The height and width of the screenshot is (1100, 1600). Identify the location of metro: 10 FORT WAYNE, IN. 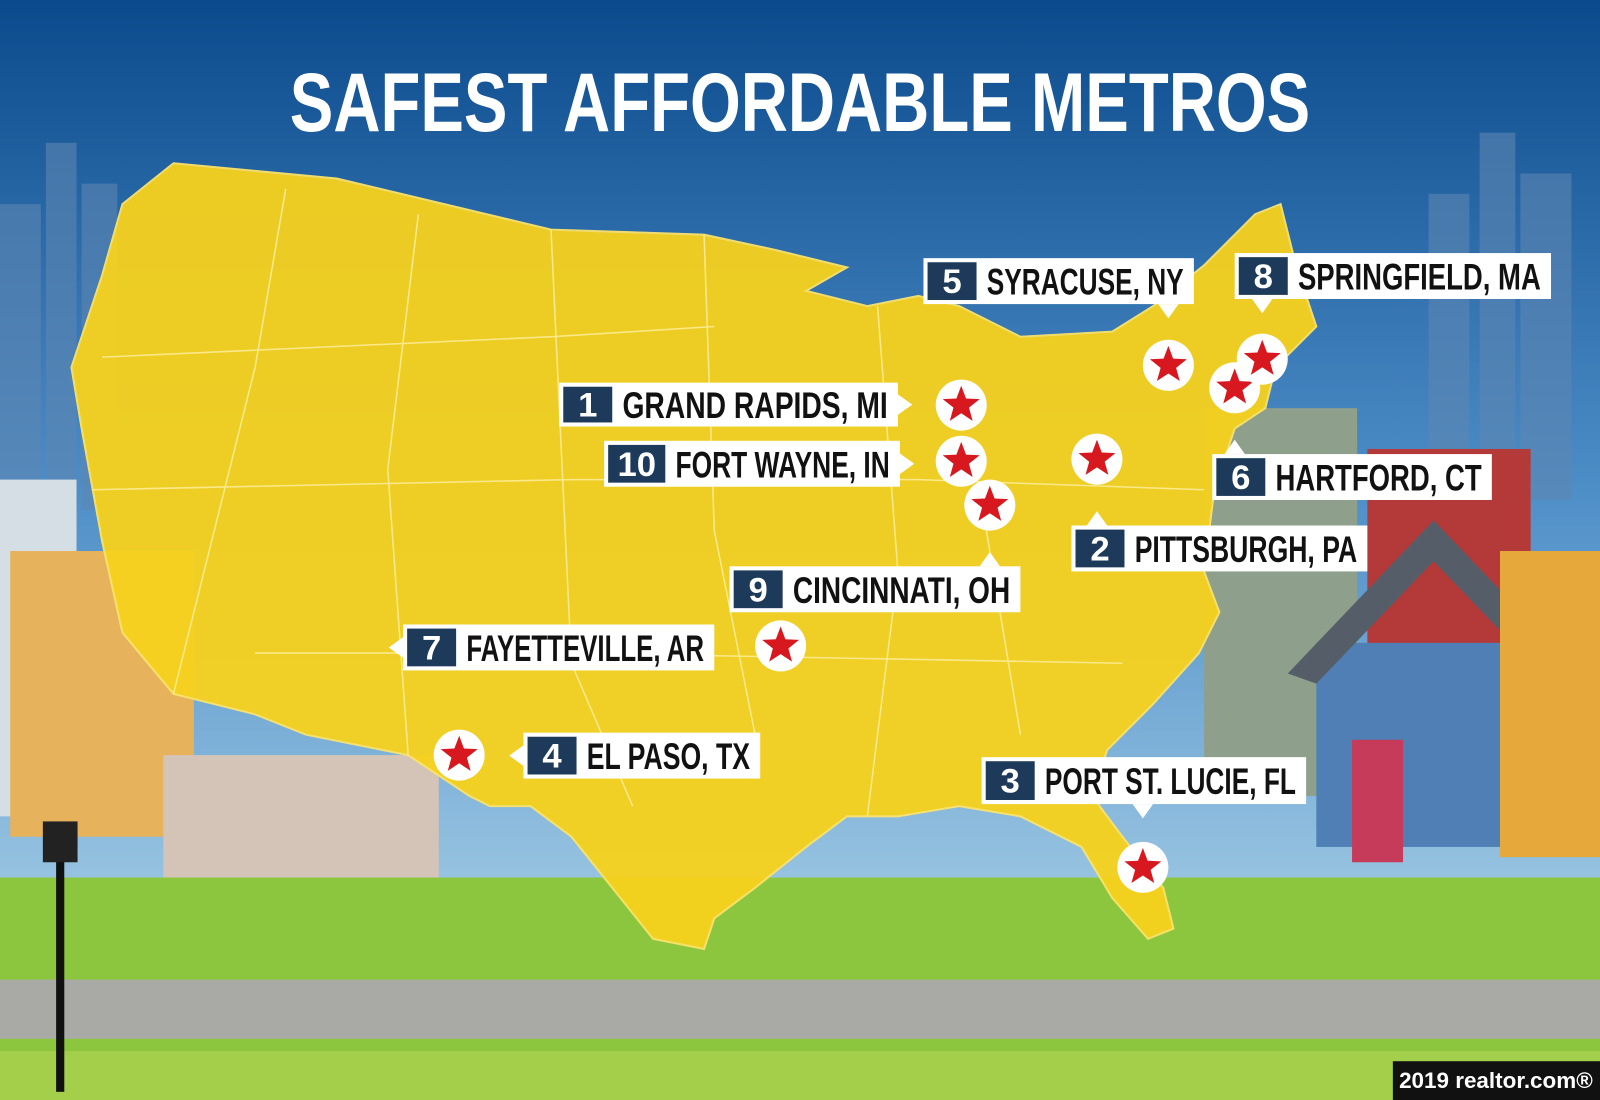
(795, 461).